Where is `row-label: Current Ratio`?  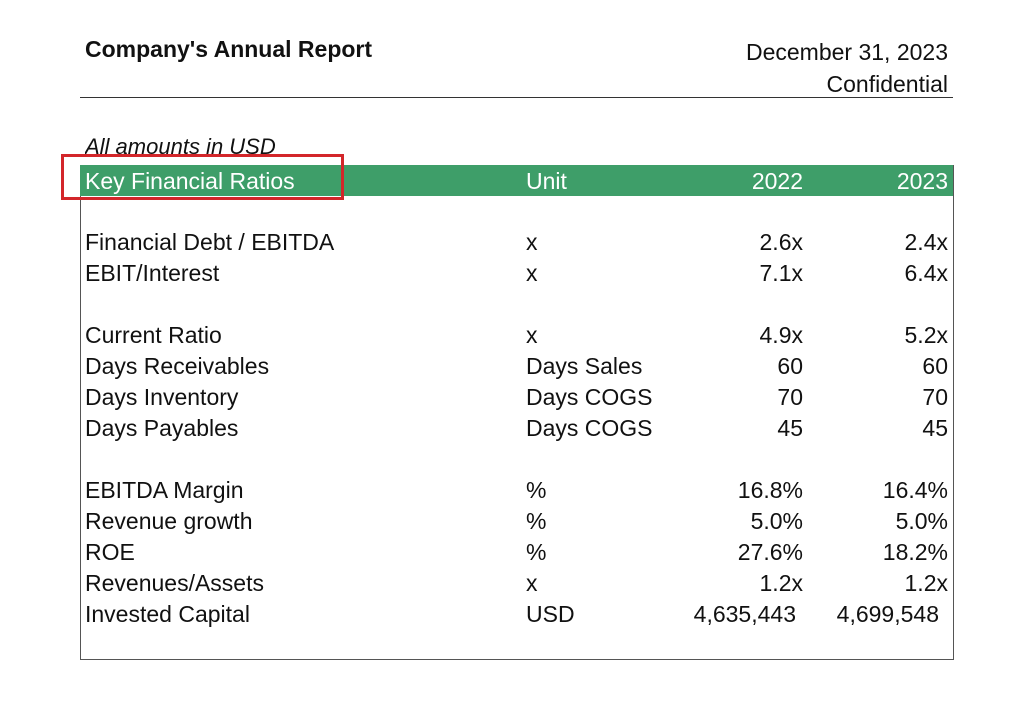 row-label: Current Ratio is located at coordinates (153, 335).